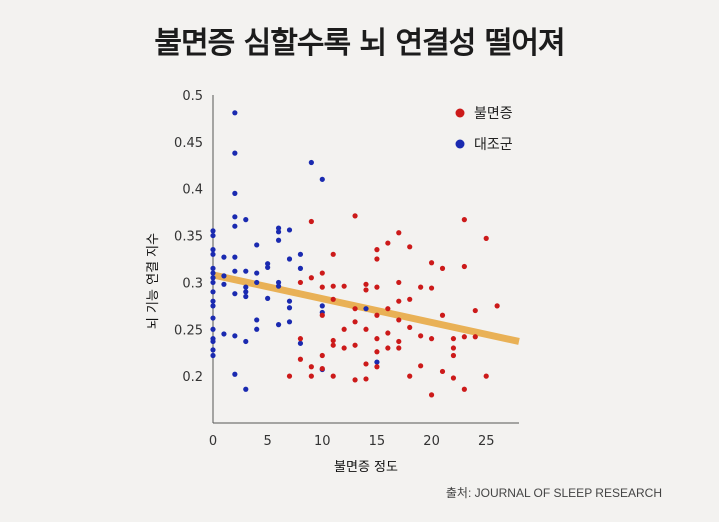  I want to click on y-tick-label: 0.4, so click(192, 190).